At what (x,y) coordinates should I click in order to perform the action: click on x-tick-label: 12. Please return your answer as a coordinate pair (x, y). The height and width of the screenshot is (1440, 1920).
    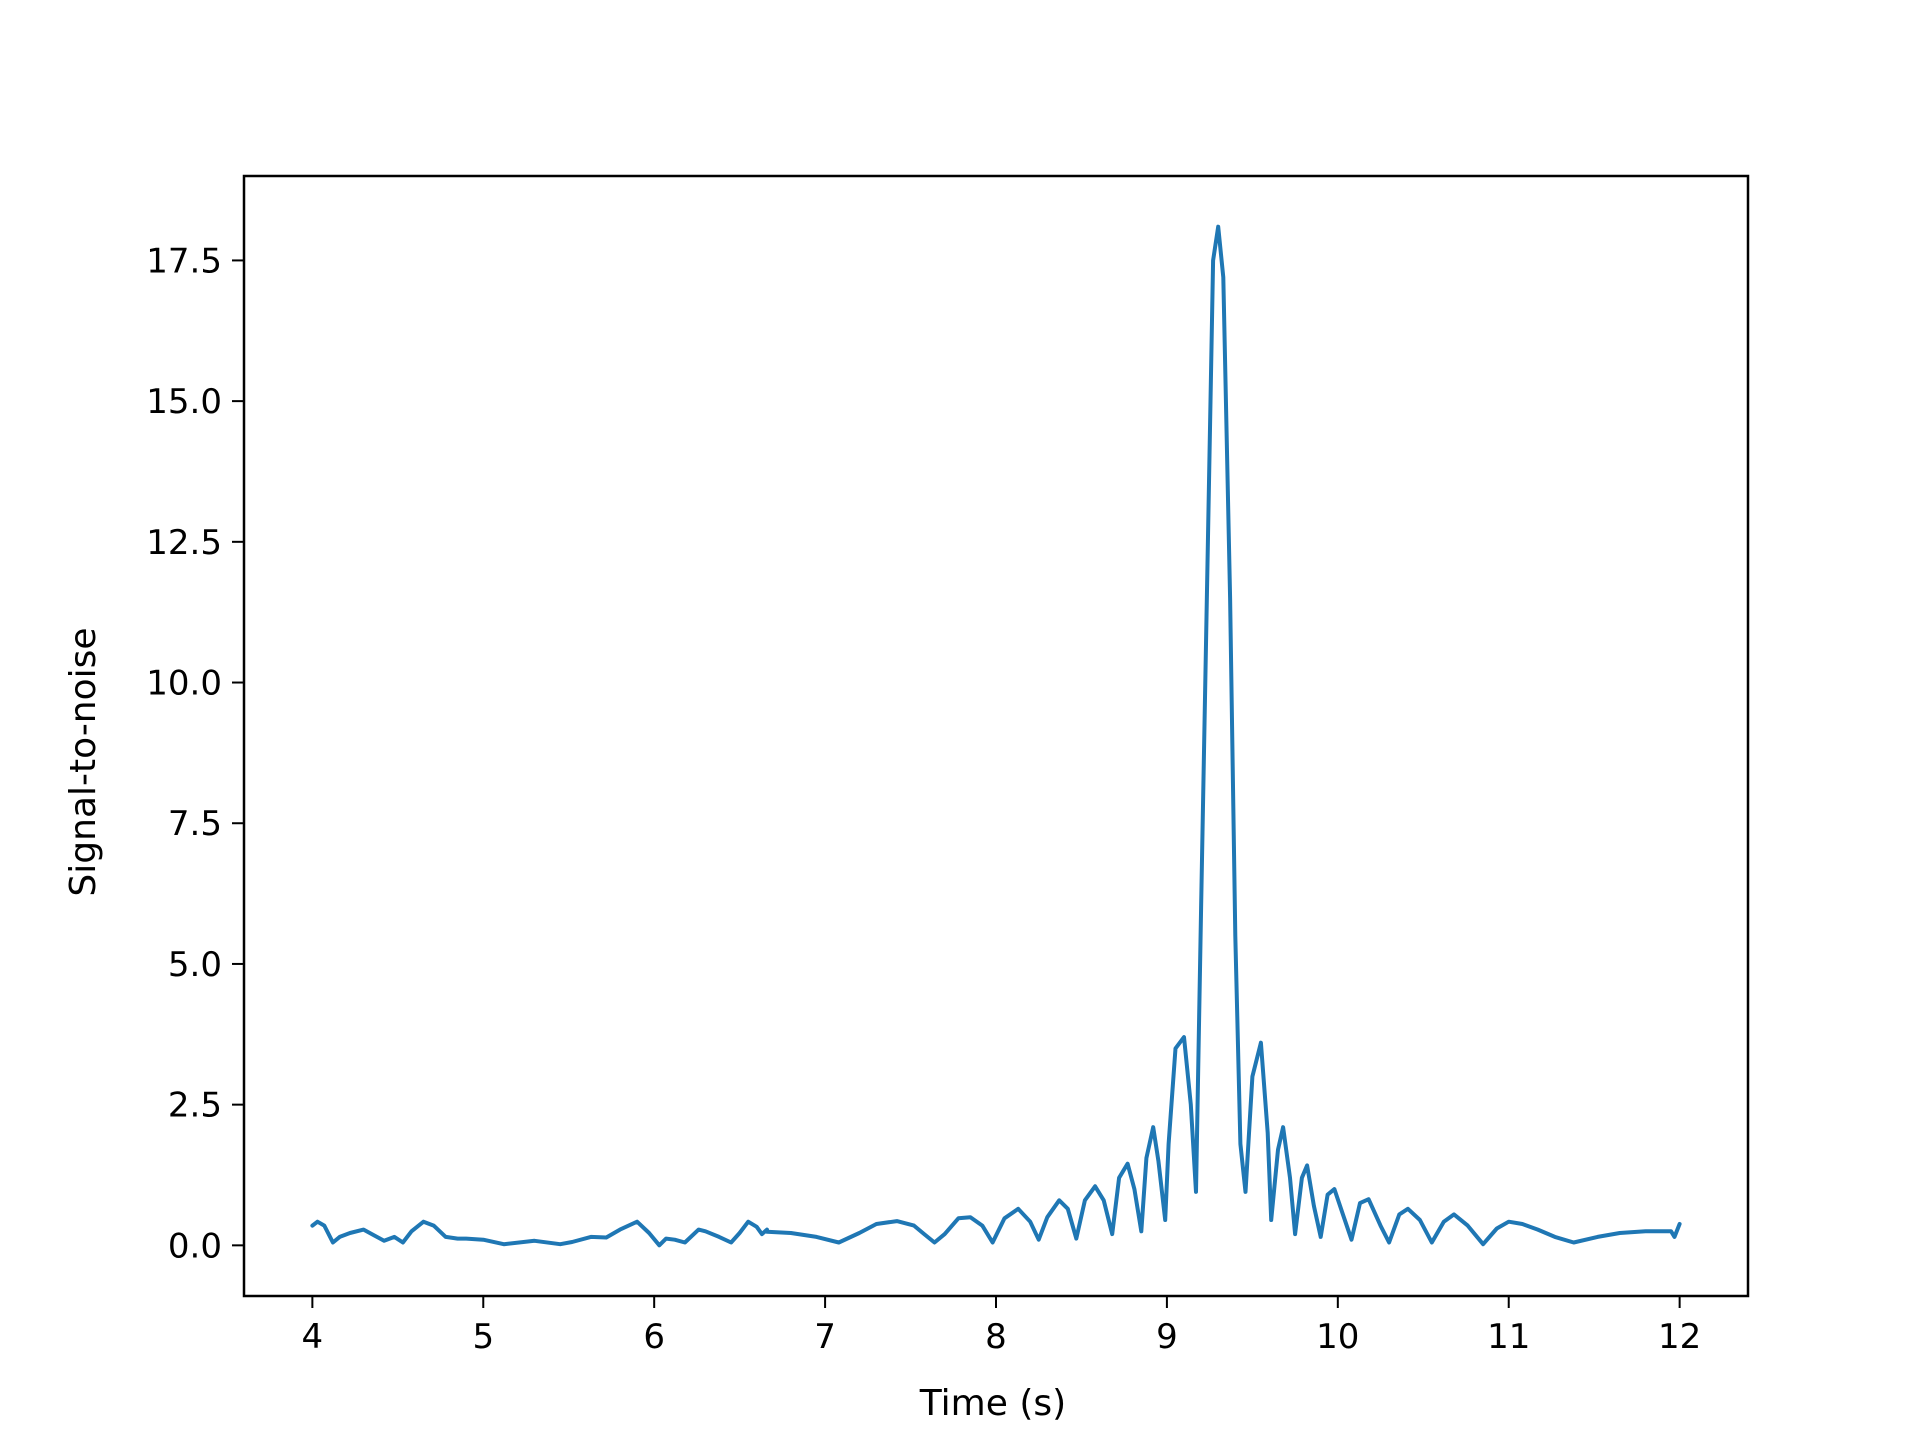
    Looking at the image, I should click on (1679, 1337).